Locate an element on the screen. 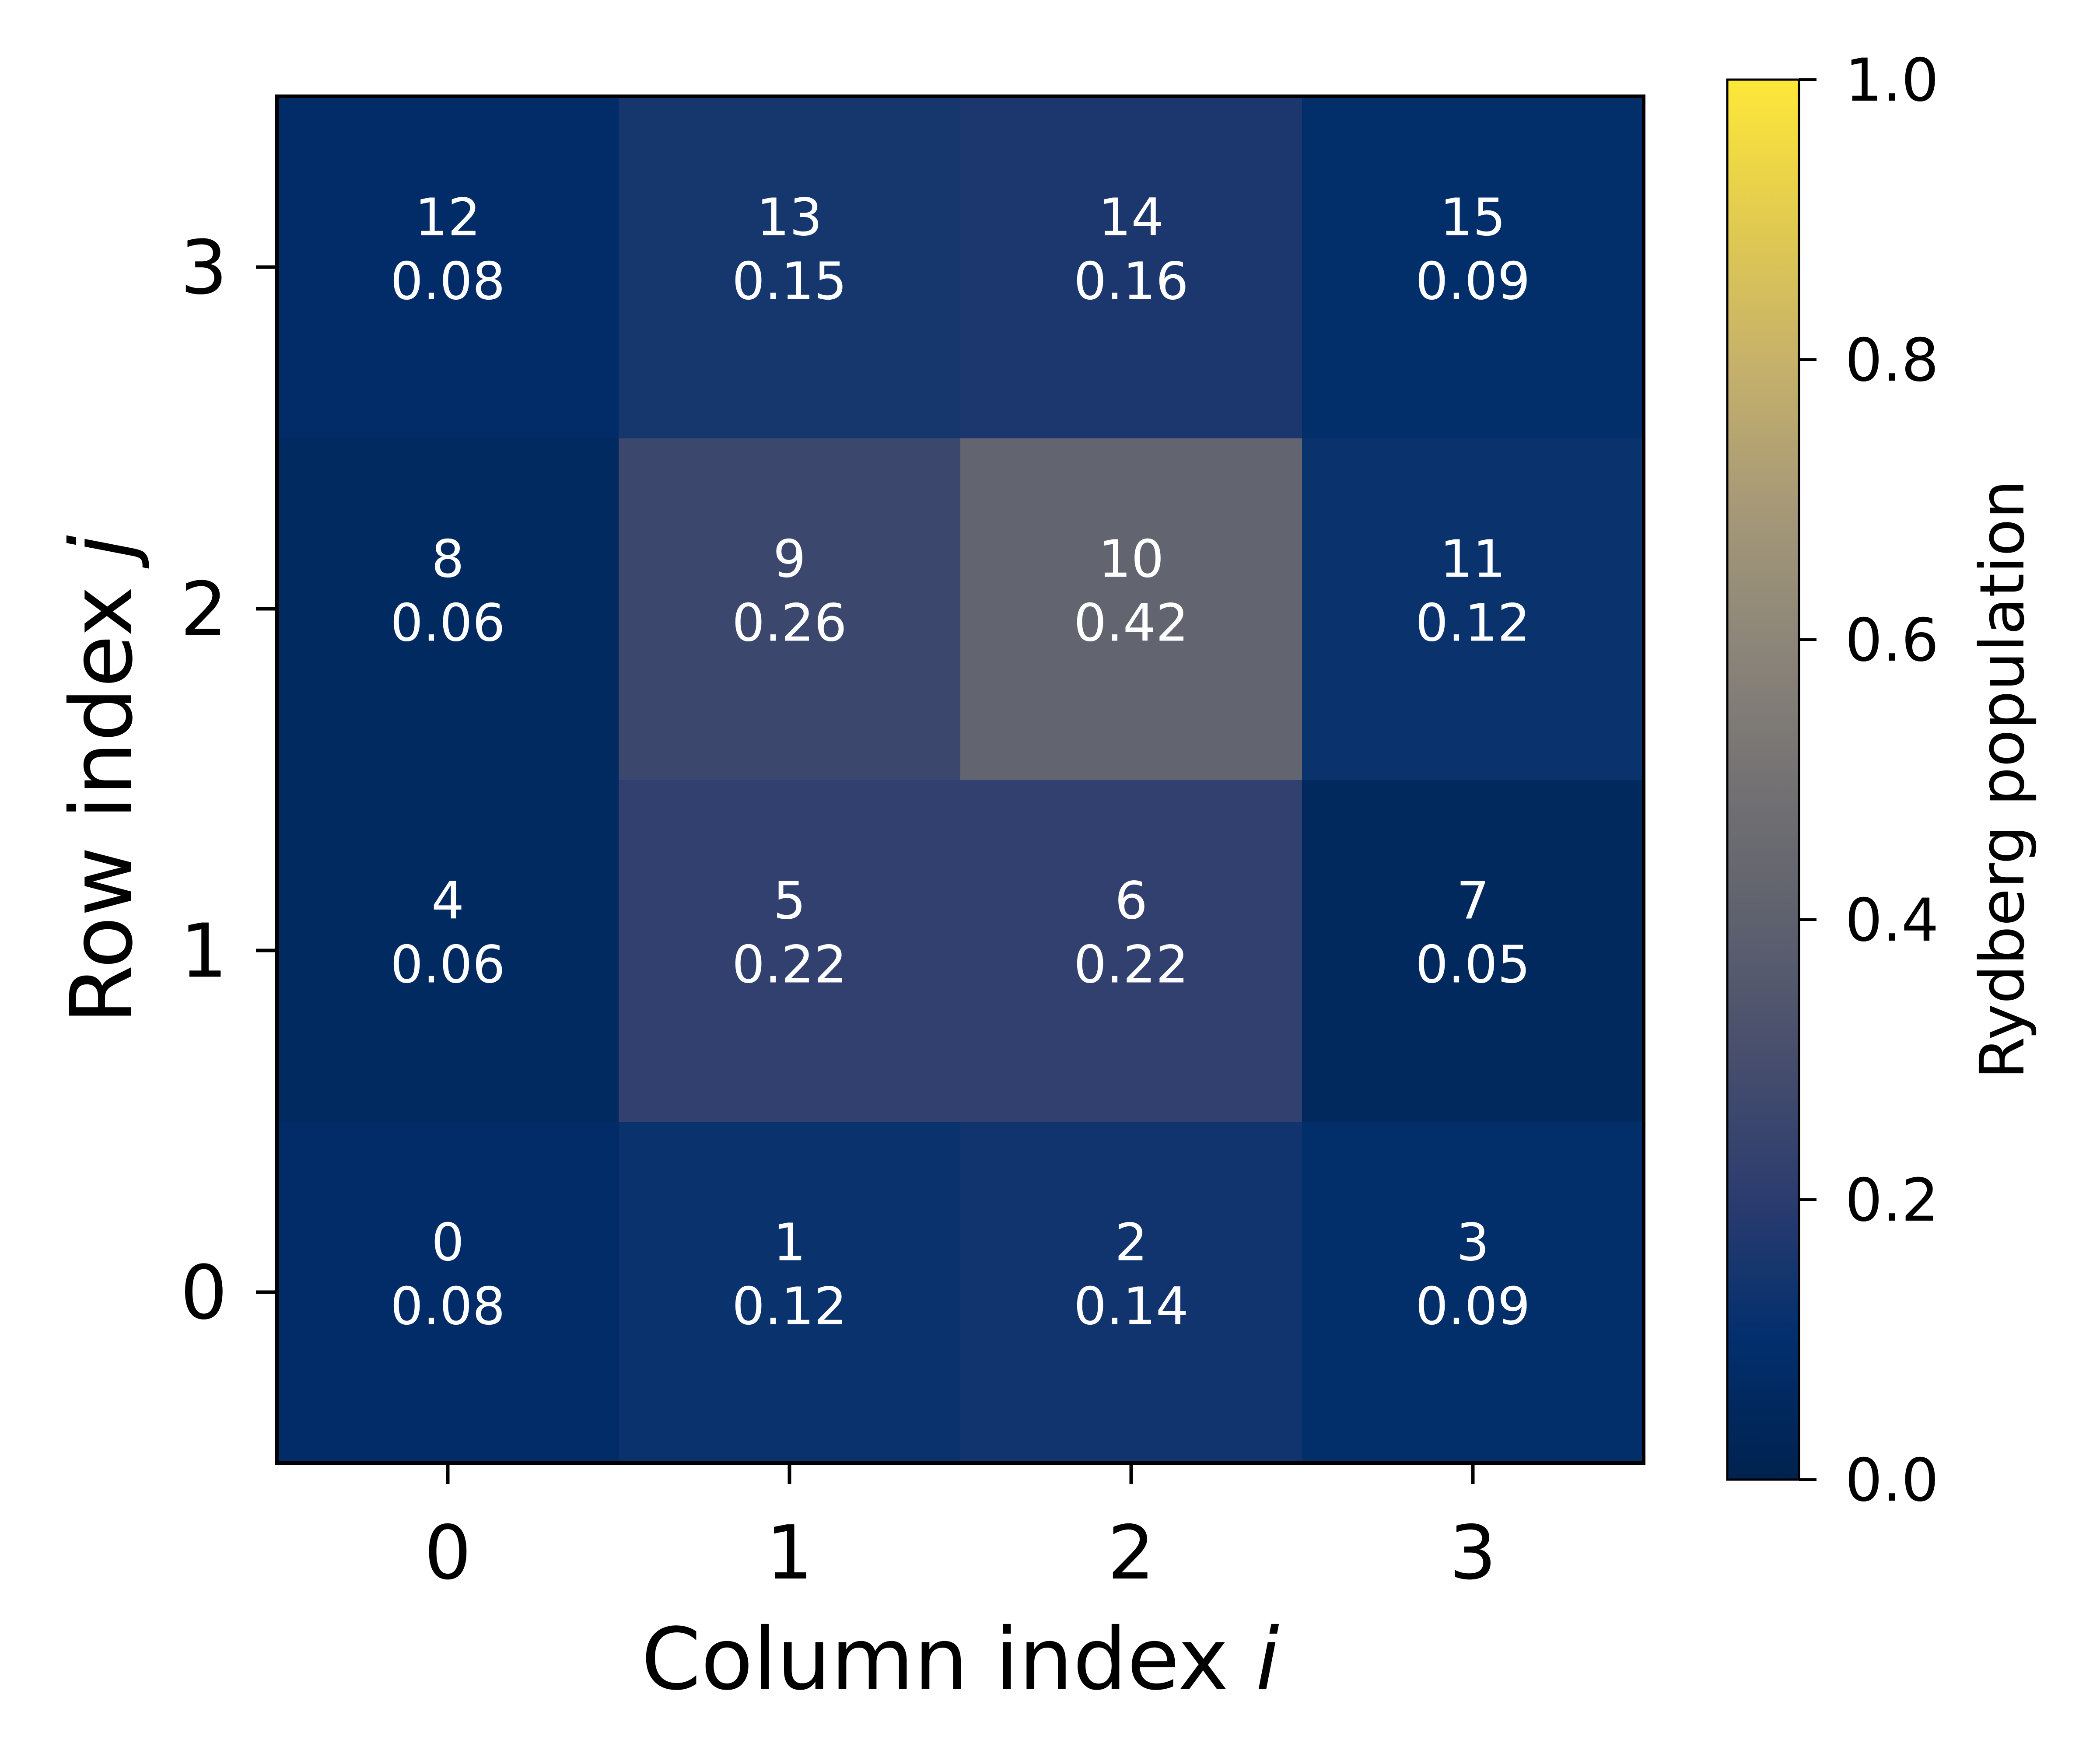  colorbar-label: Rydberg population is located at coordinates (2002, 779).